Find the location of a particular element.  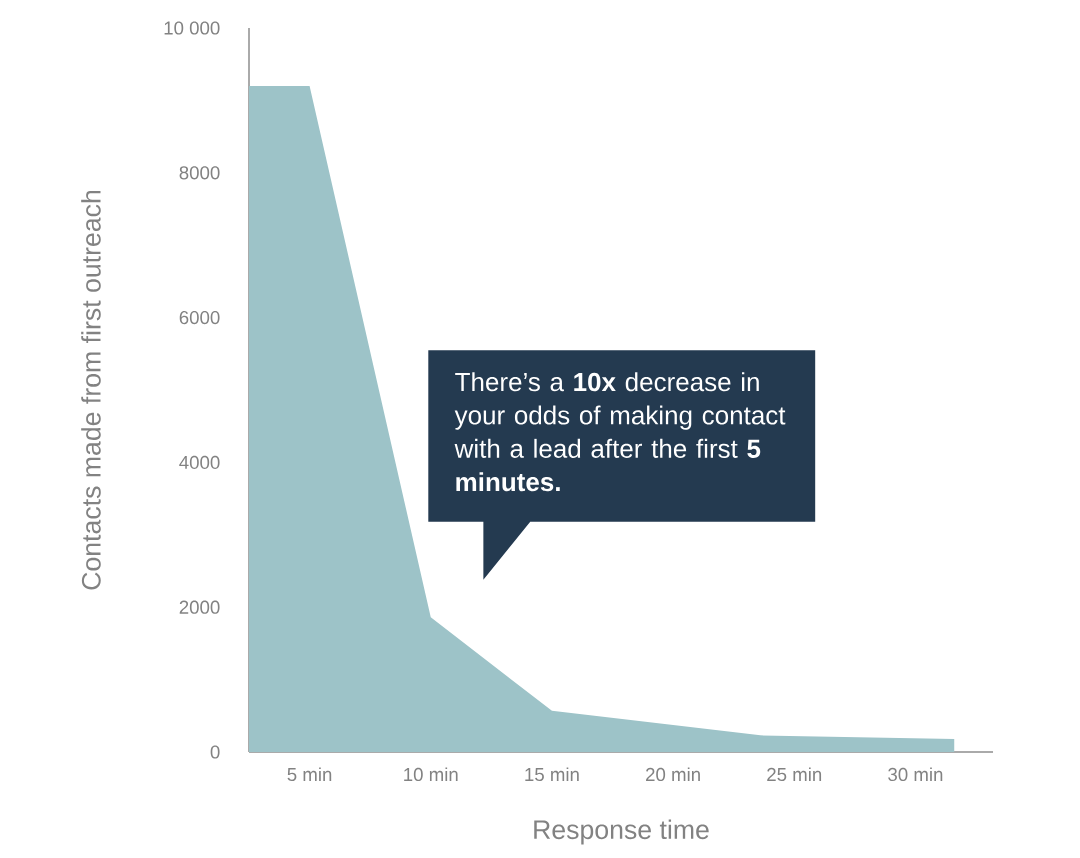

y-tick-label: 8000 is located at coordinates (199, 173).